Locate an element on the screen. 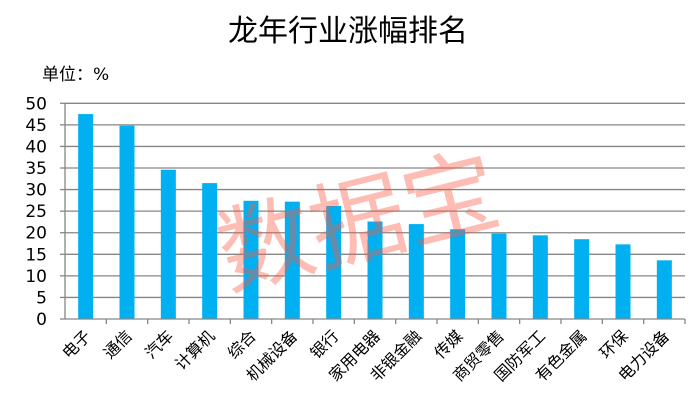 This screenshot has height=416, width=696. y-tick-label: 50 is located at coordinates (36, 104).